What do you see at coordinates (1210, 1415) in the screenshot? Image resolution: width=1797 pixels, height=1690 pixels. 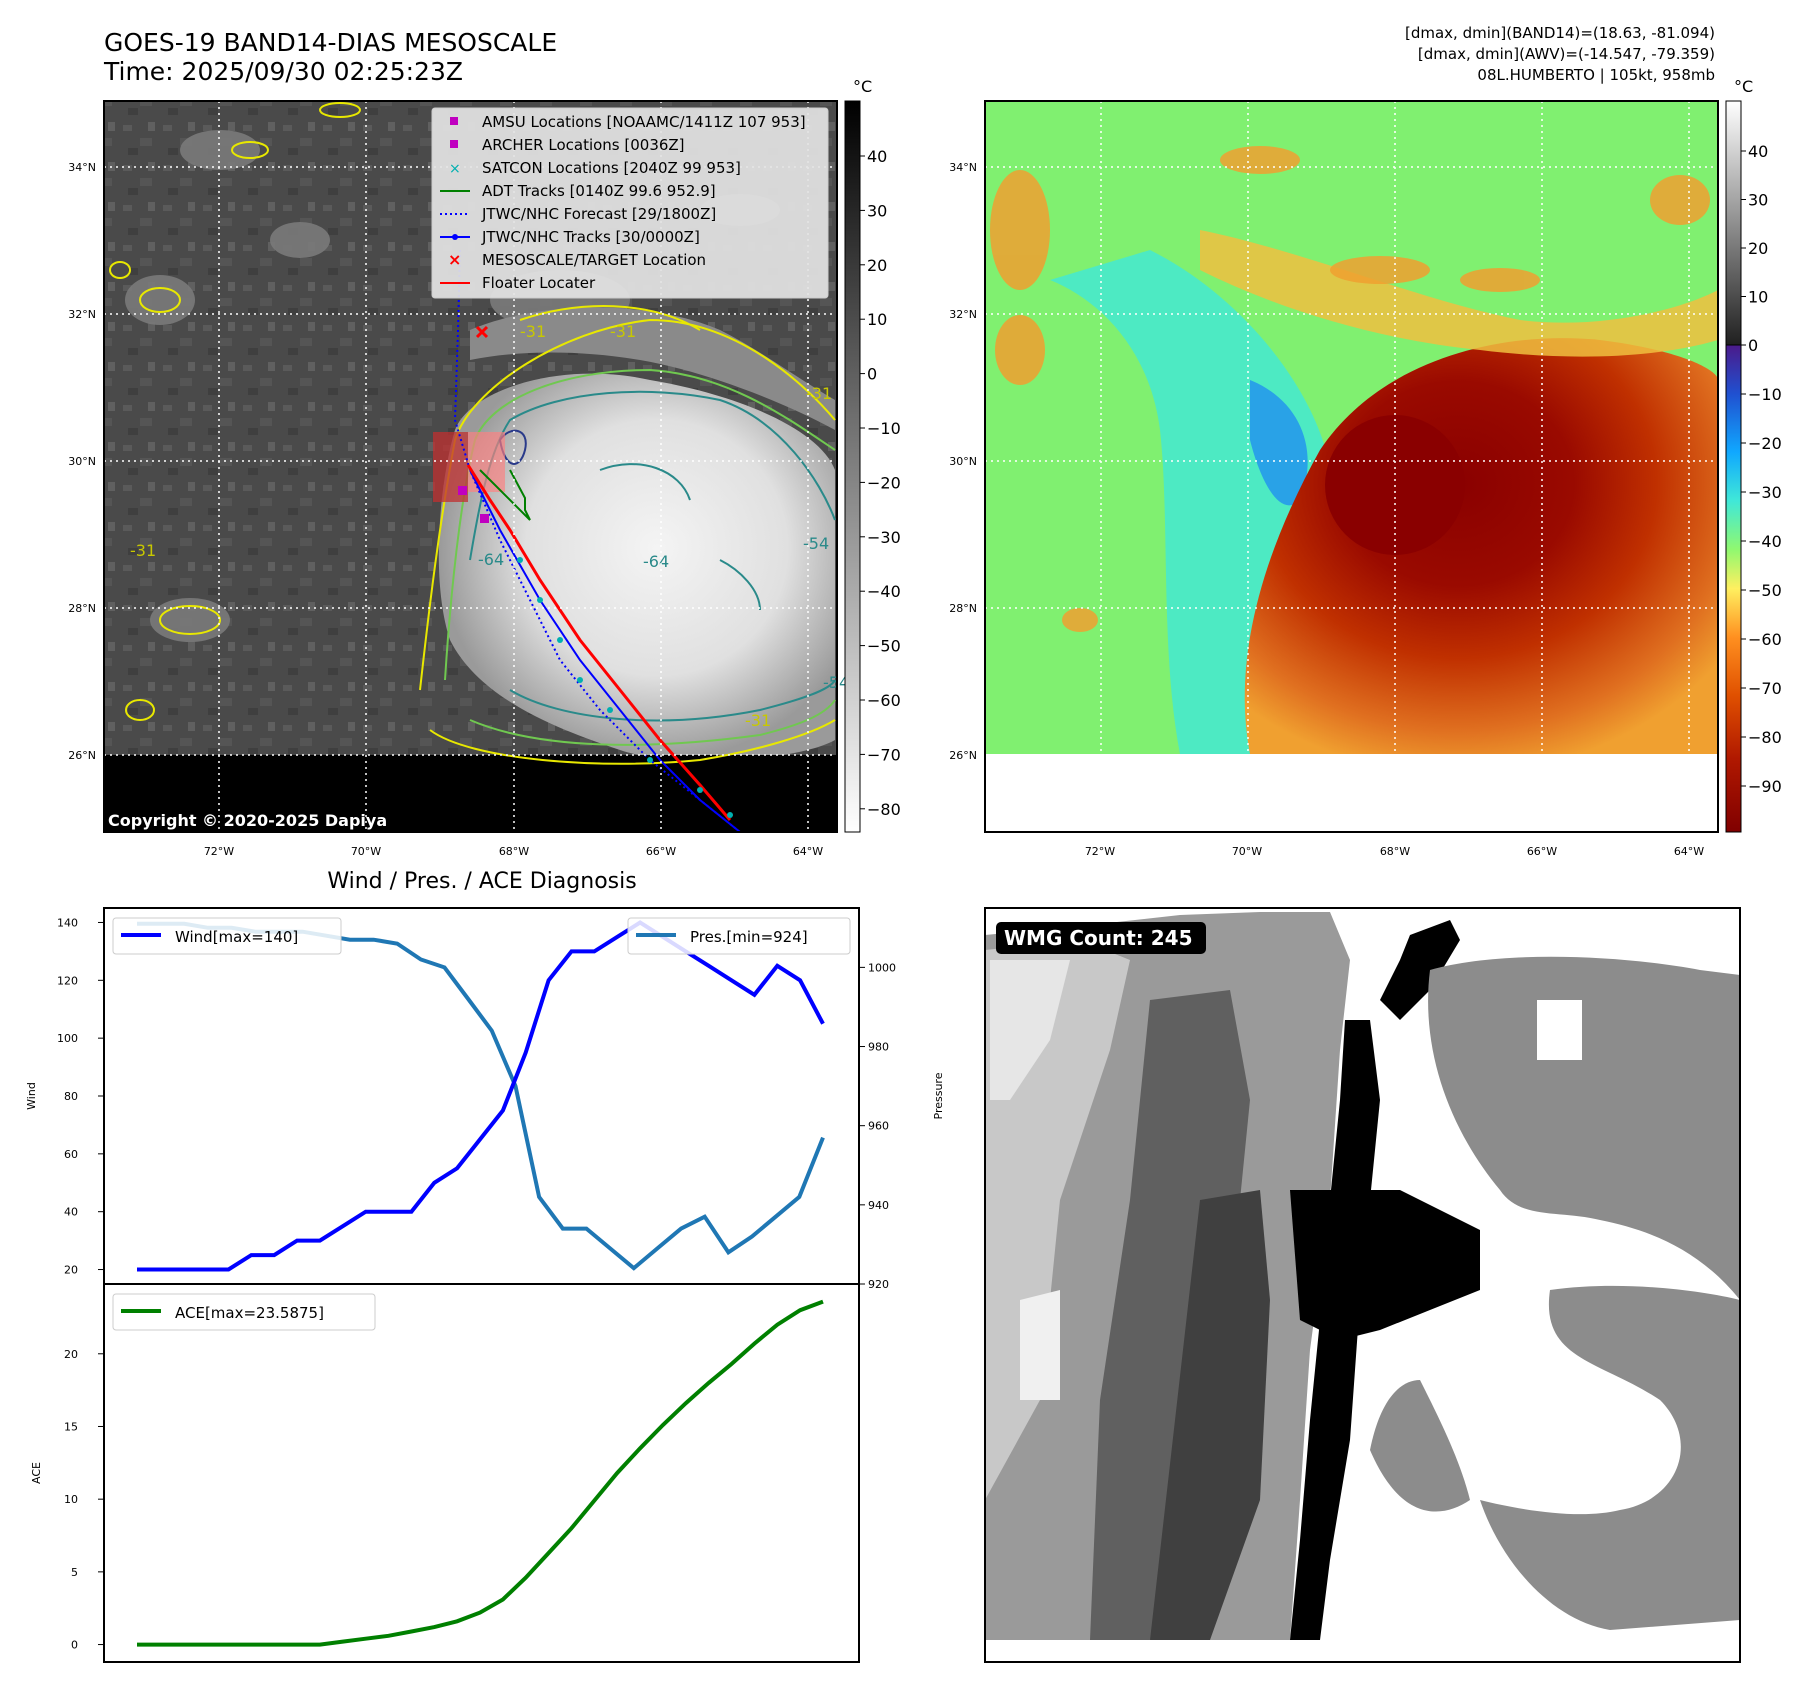 I see `wmg-darker-band` at bounding box center [1210, 1415].